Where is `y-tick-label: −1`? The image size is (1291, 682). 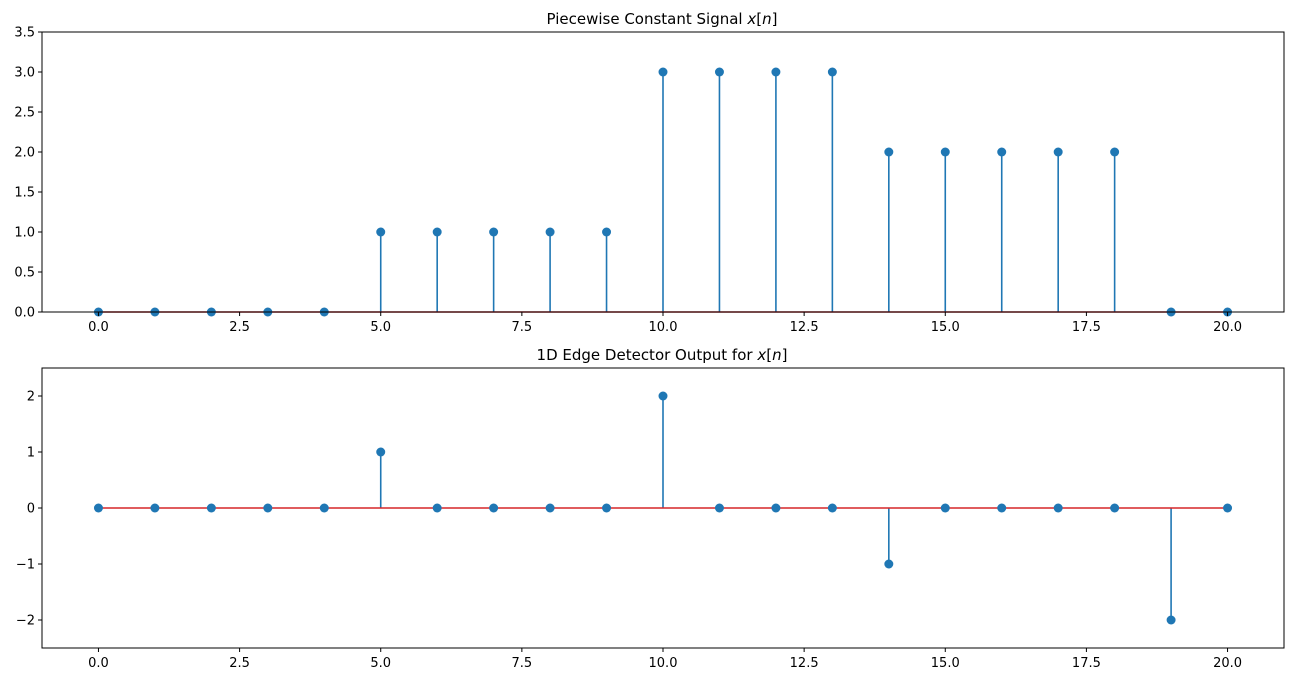 y-tick-label: −1 is located at coordinates (25, 565).